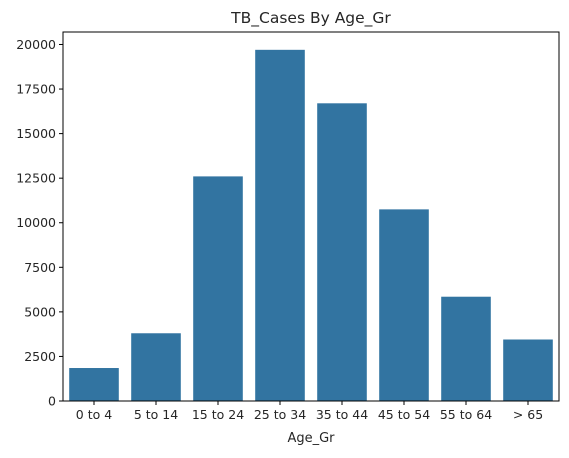 This screenshot has width=569, height=458. I want to click on y-tick-label: 10000, so click(36, 222).